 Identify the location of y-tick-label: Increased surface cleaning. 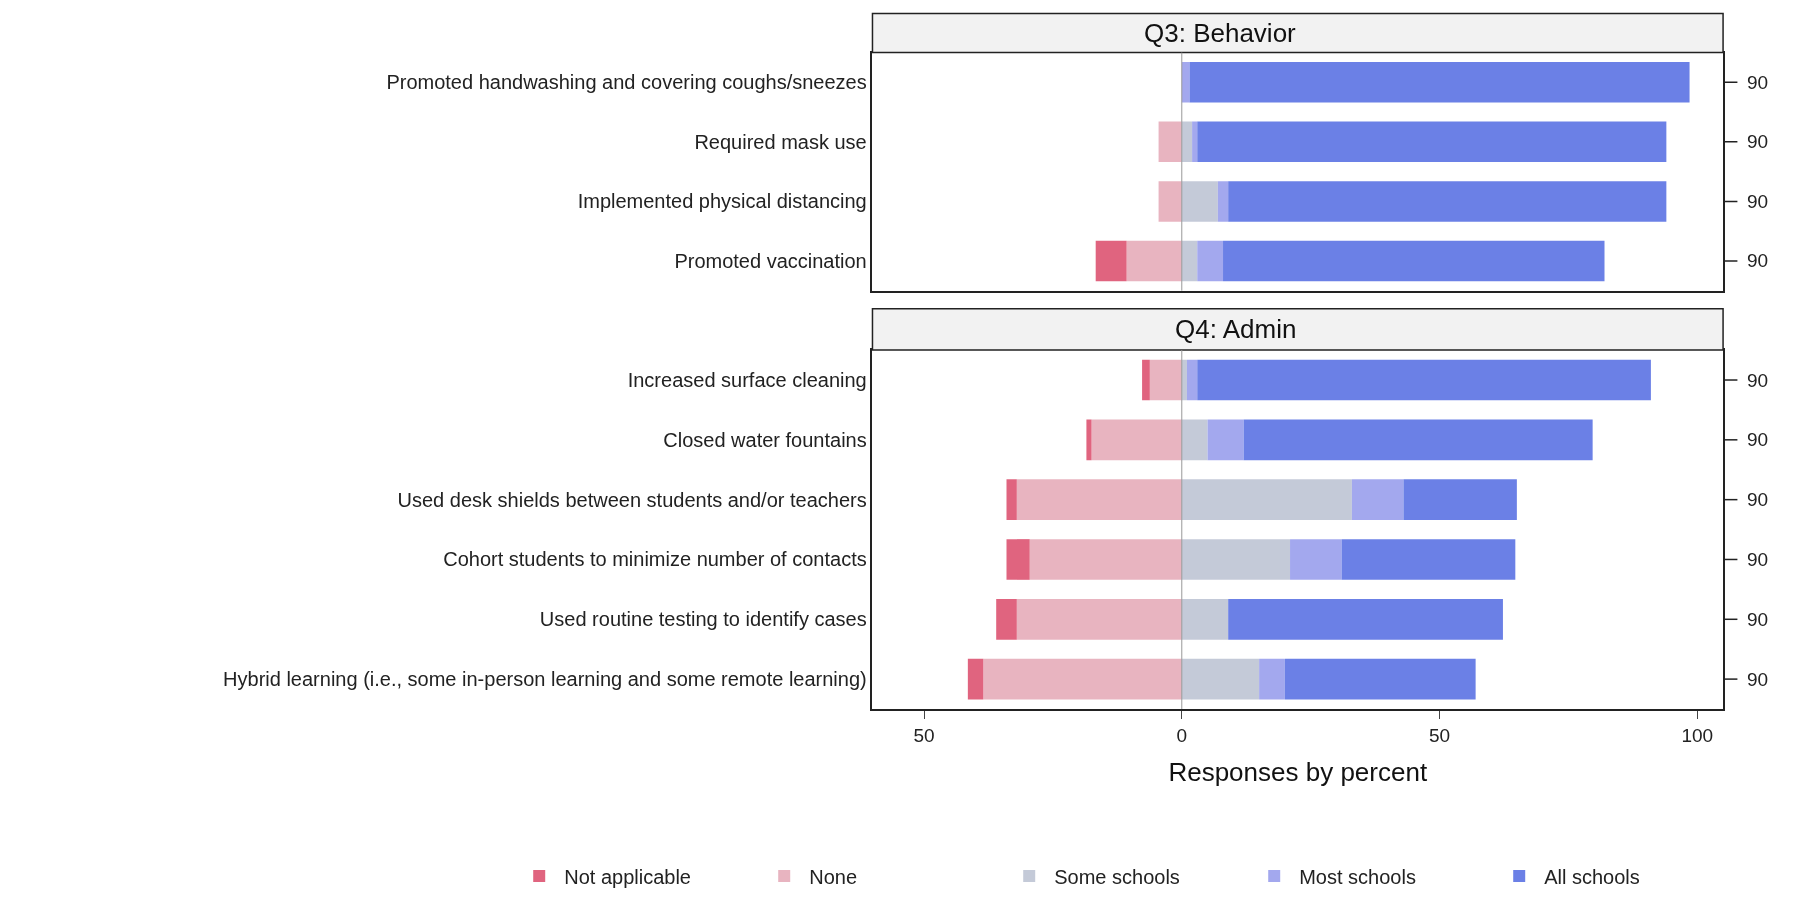
(747, 380).